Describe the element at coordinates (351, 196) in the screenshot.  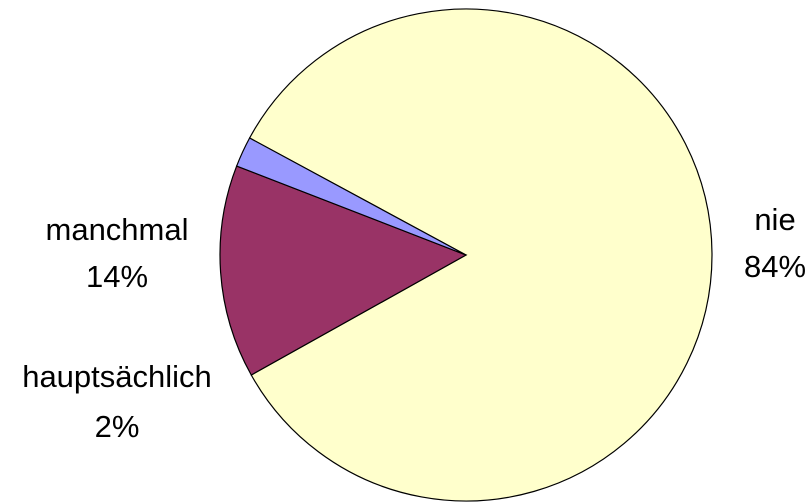
I see `pie-slice-hauptsaechlich` at that location.